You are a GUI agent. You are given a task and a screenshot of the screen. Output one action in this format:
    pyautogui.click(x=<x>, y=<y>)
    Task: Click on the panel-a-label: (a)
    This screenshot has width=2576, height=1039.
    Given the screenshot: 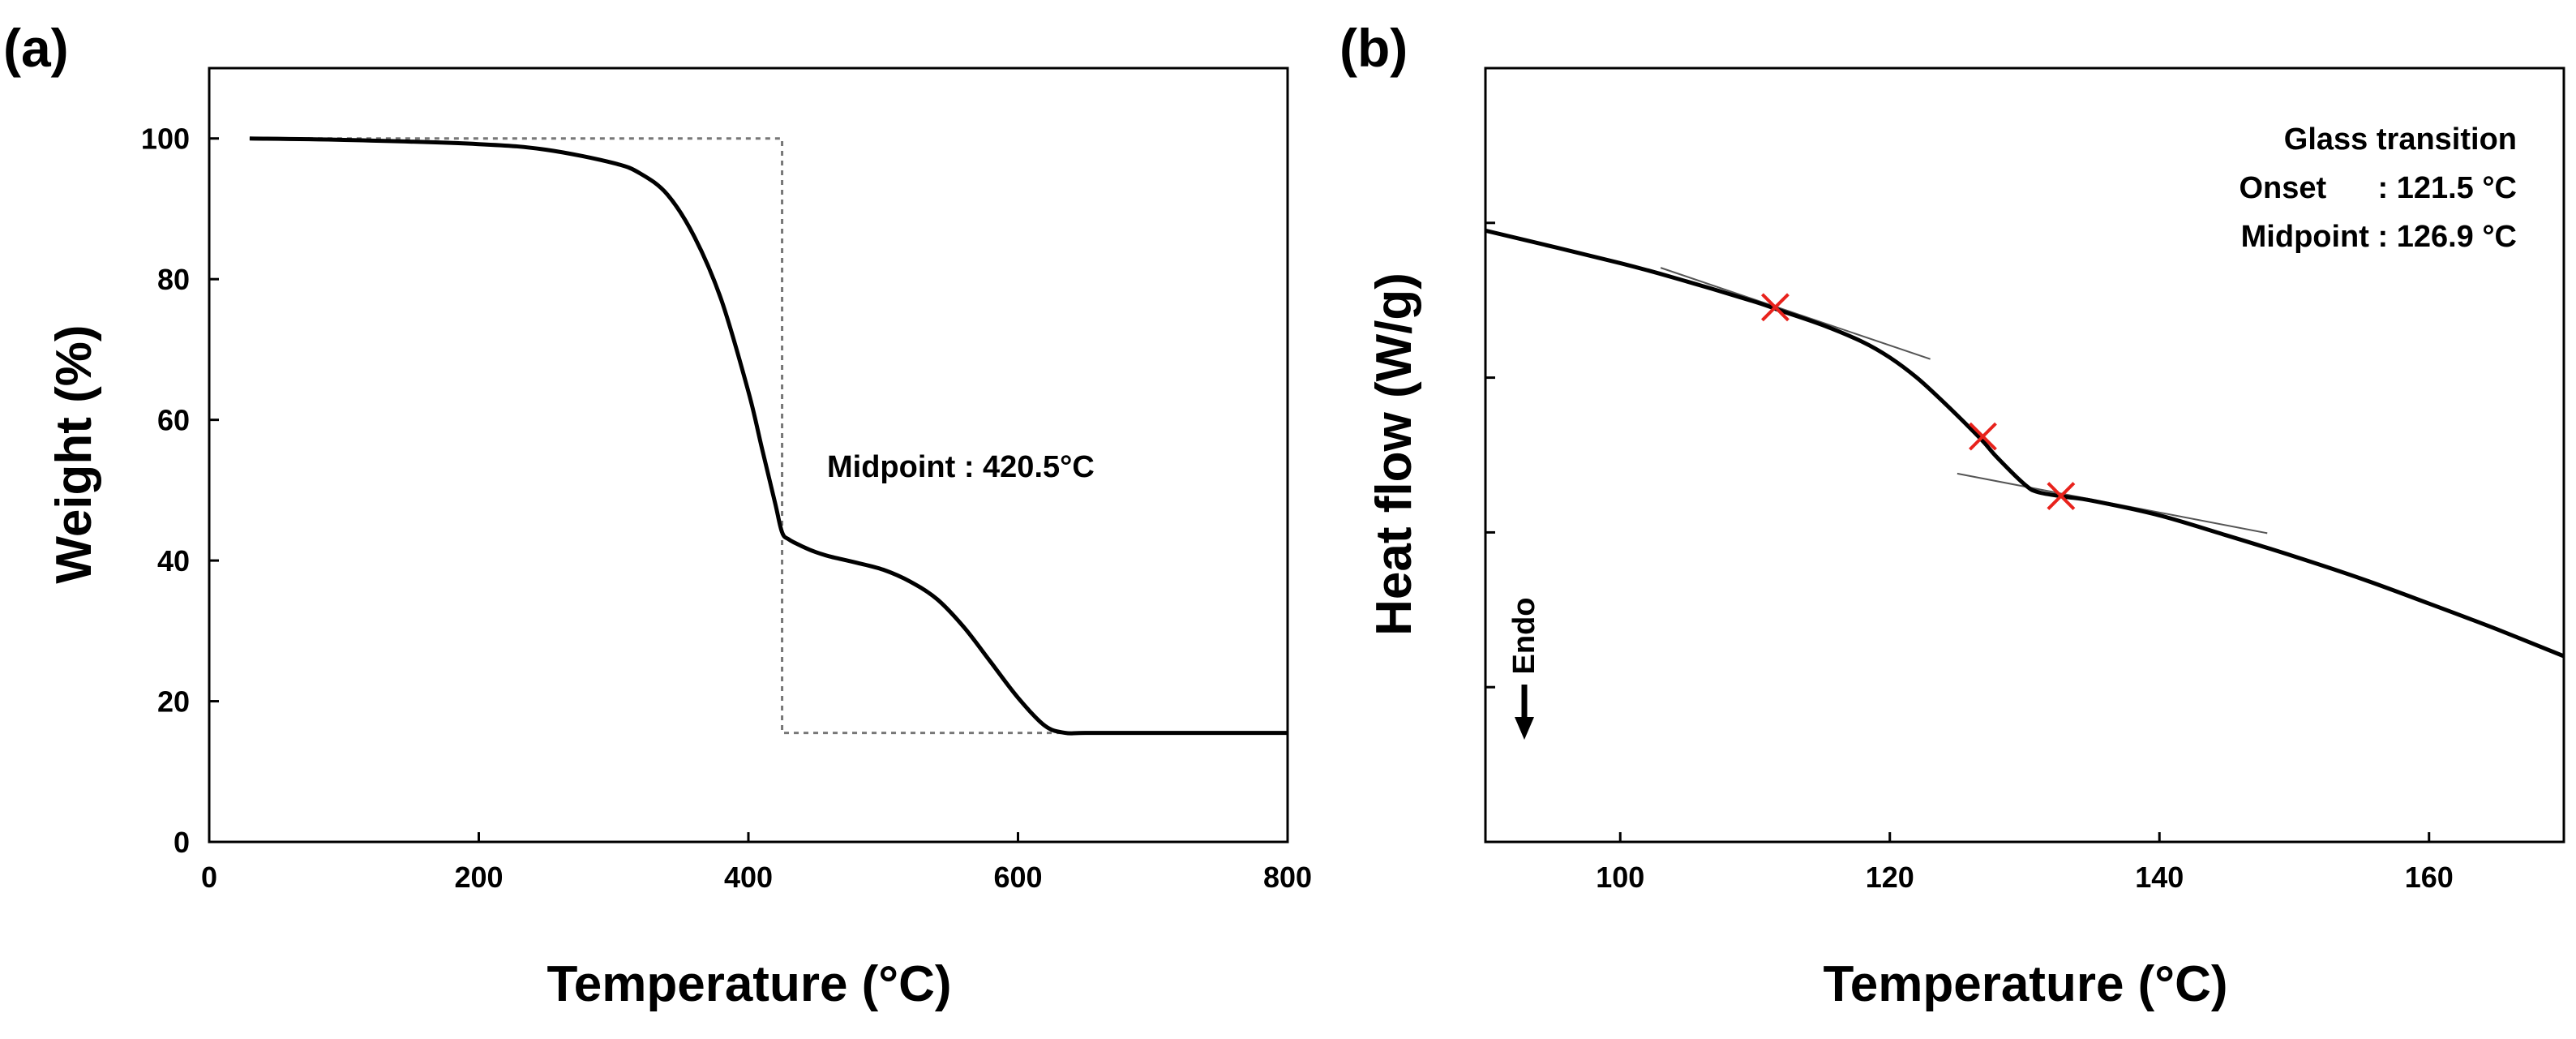 What is the action you would take?
    pyautogui.click(x=36, y=48)
    